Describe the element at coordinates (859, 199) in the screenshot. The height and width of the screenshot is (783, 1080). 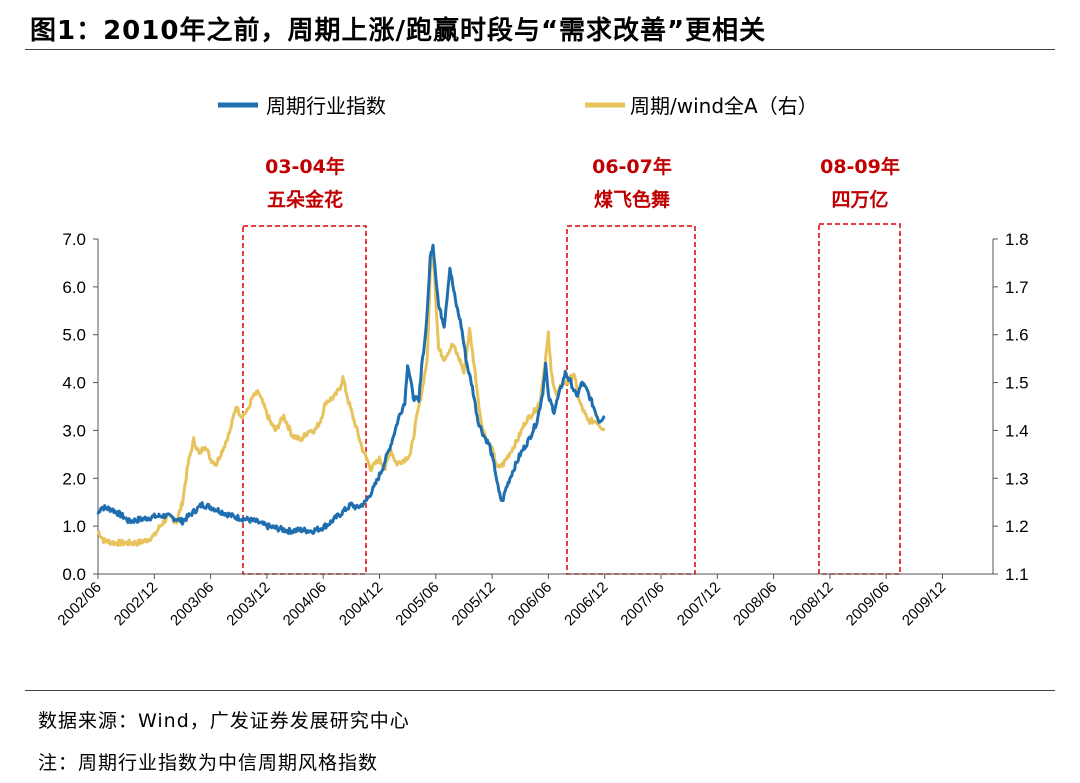
I see `period-event-label-3: 四万亿` at that location.